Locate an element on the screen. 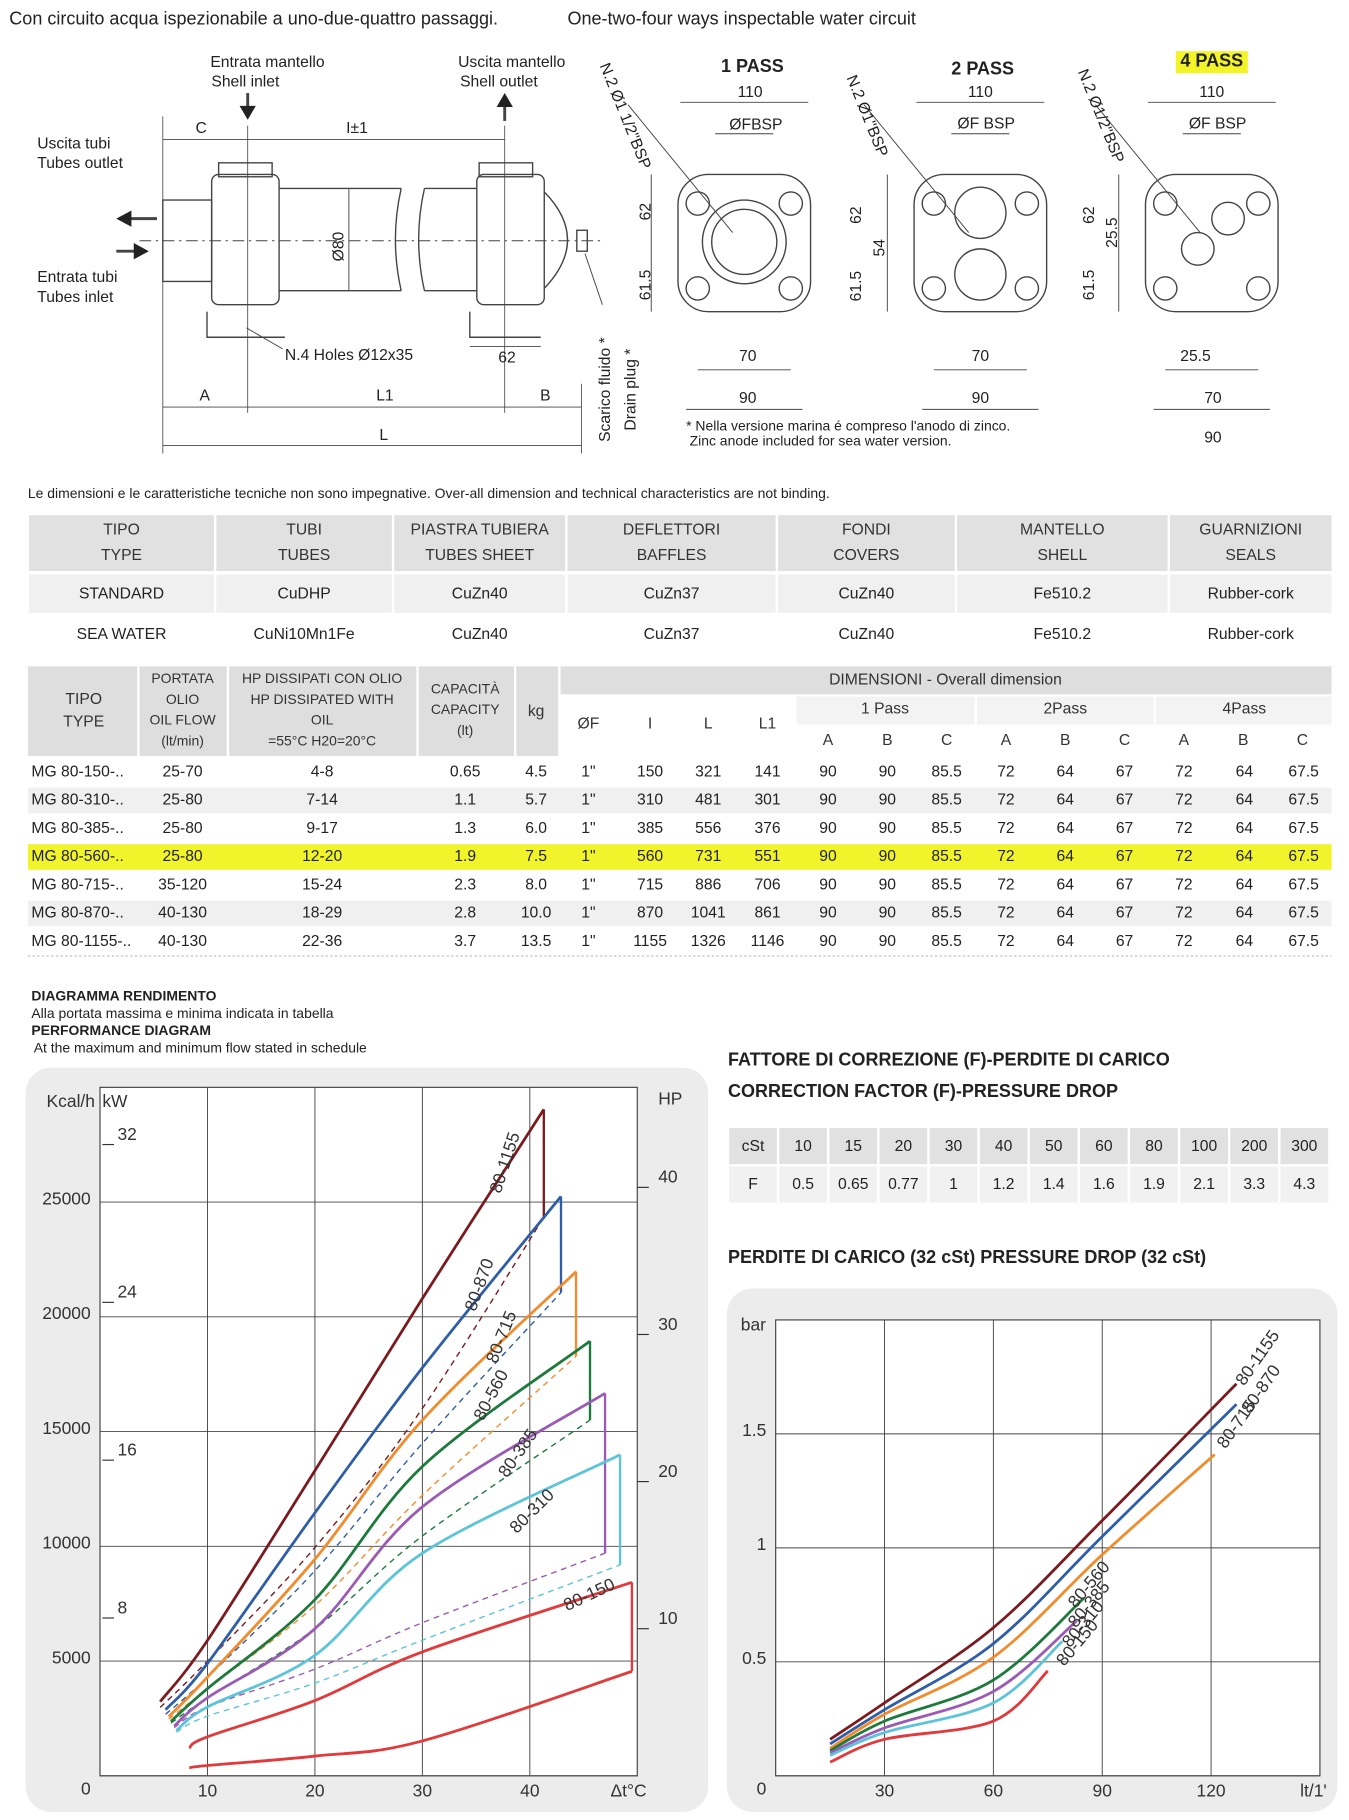 The image size is (1349, 1820). dimension-label: 62 is located at coordinates (646, 211).